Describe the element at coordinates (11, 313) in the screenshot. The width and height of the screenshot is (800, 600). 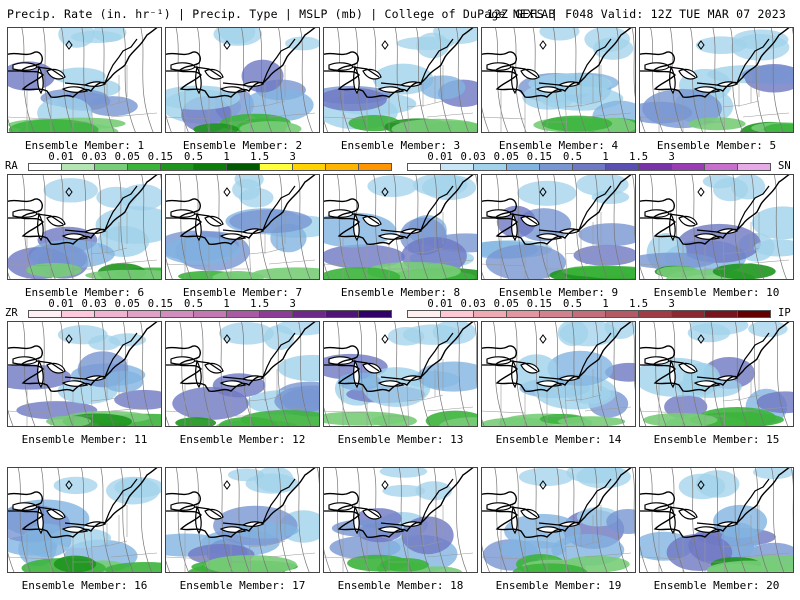
I see `legend-zr-code: ZR` at that location.